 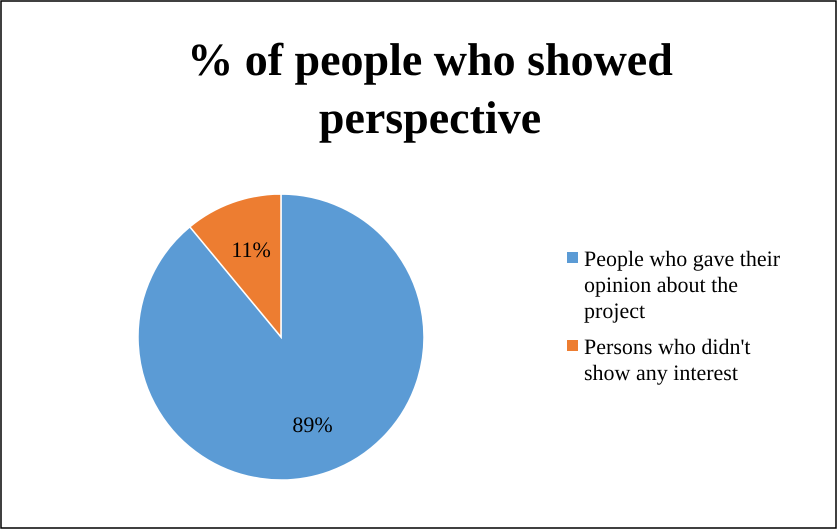 What do you see at coordinates (430, 88) in the screenshot?
I see `chart-title: % of people who showed perspective` at bounding box center [430, 88].